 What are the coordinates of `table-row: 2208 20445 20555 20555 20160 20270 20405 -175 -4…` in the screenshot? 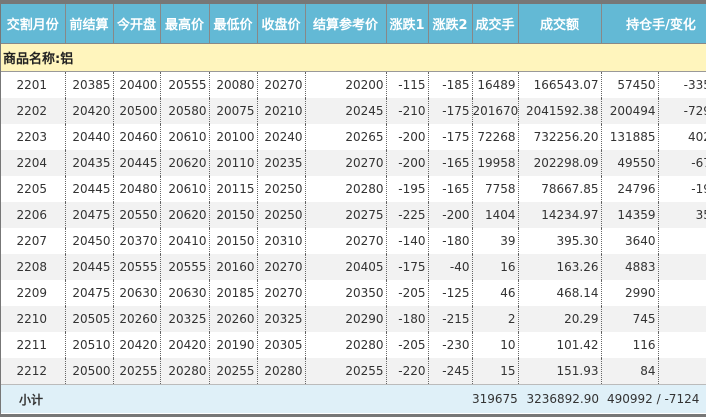 It's located at (353, 267).